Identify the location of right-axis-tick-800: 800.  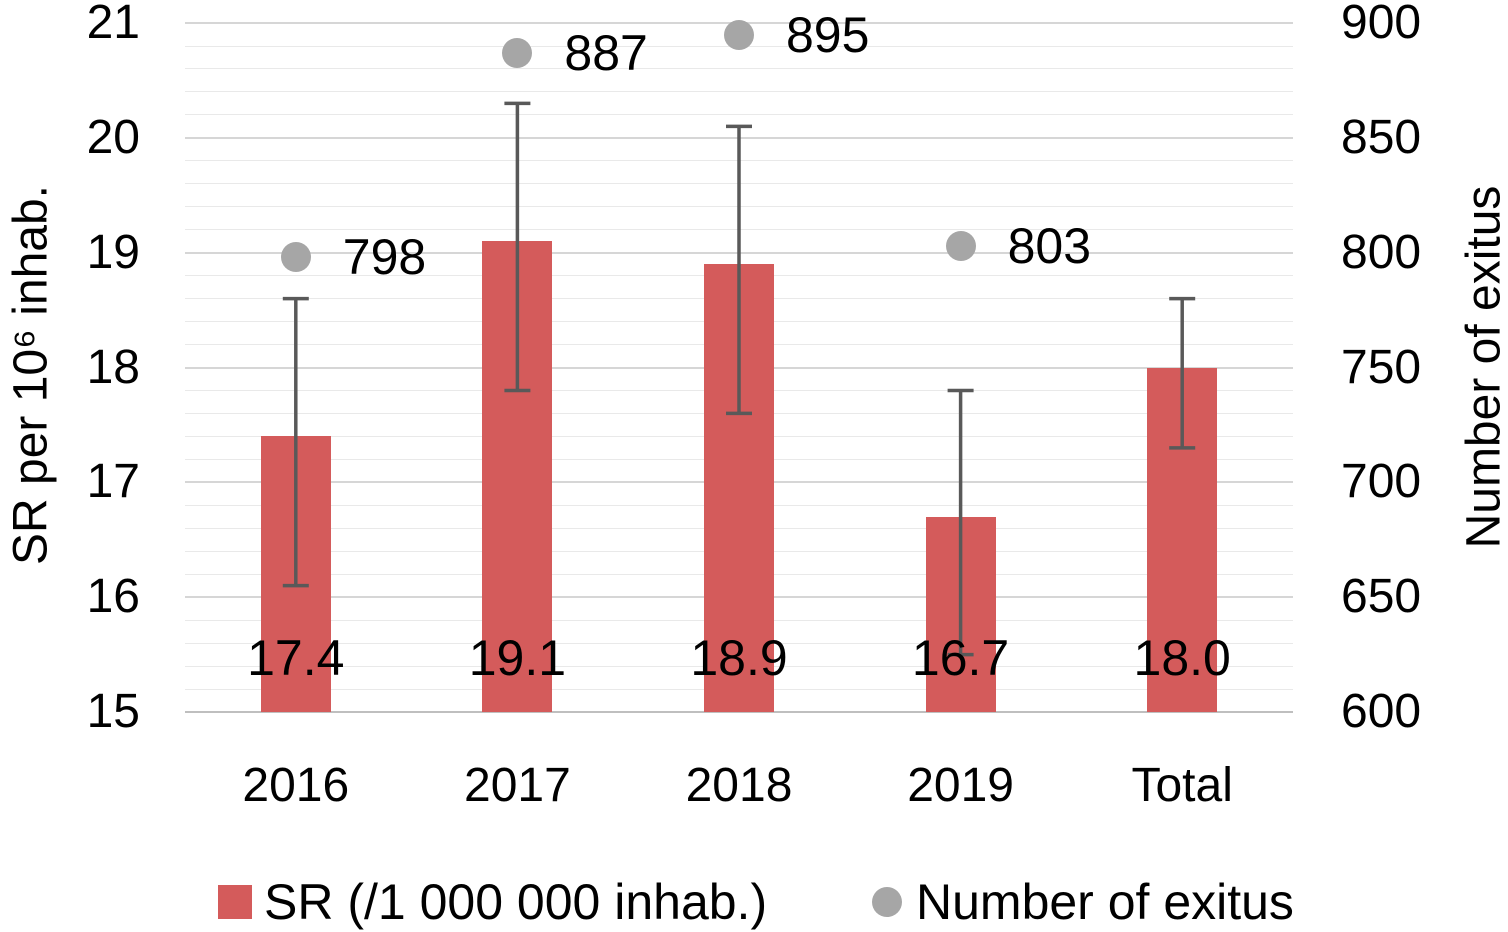
(1381, 252).